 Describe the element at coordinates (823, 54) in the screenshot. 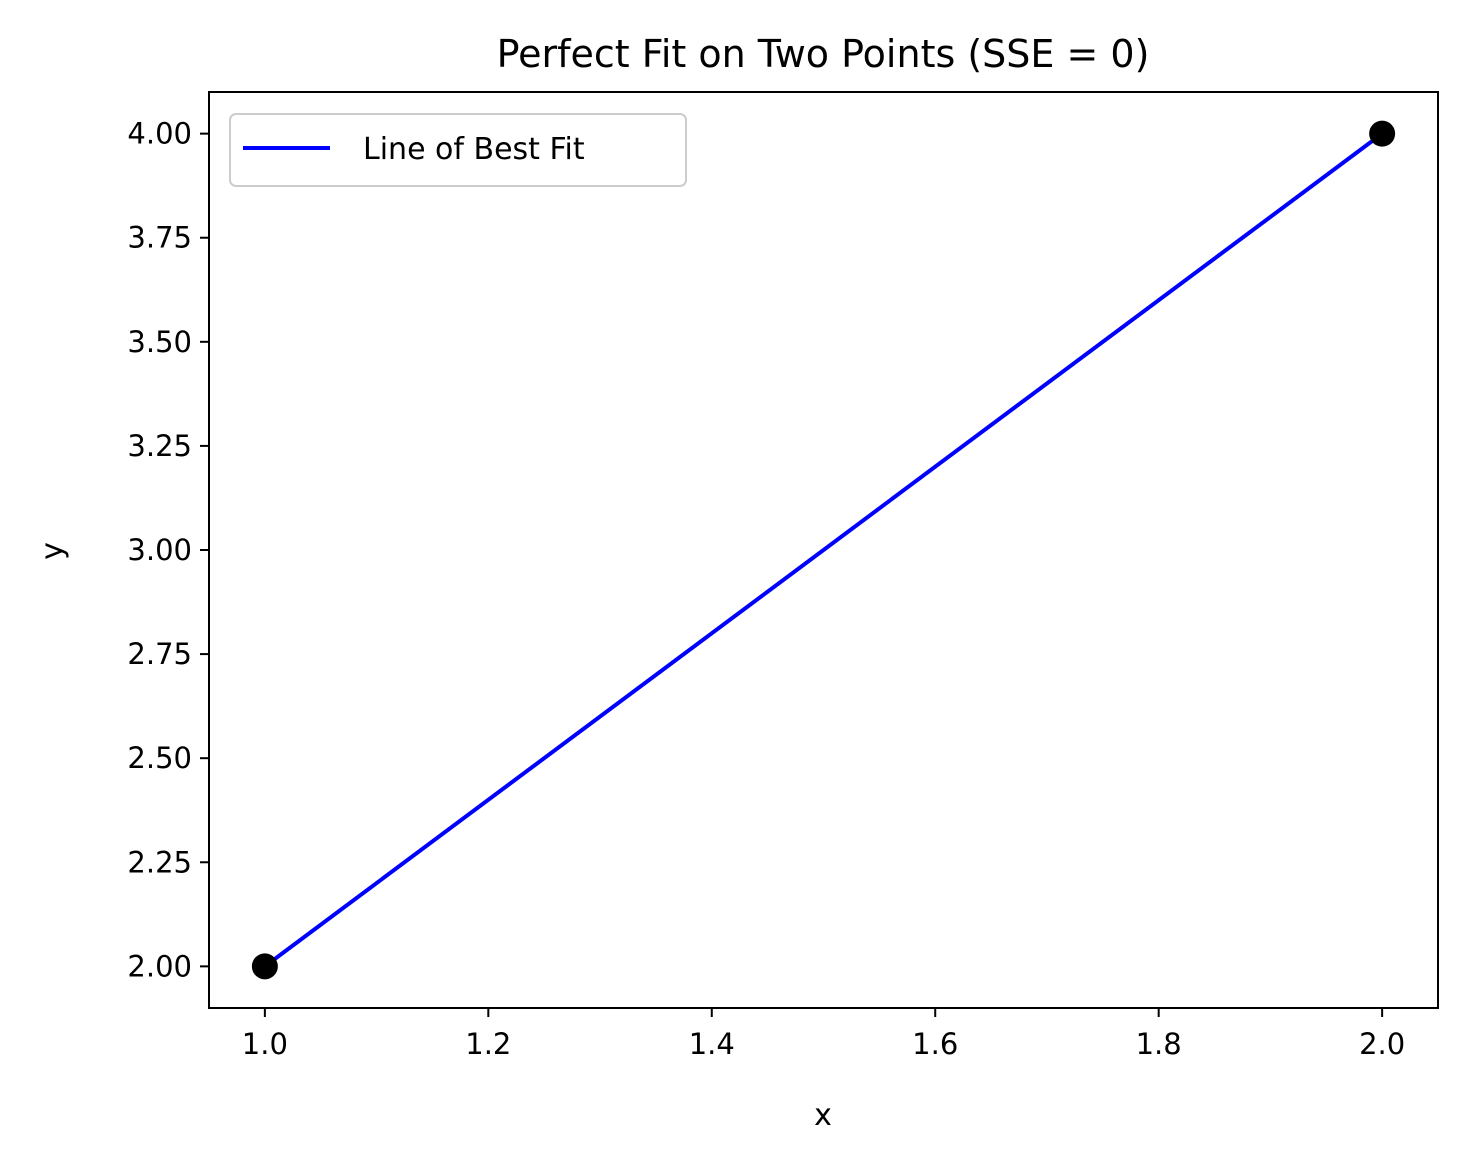

I see `chart-title: Perfect Fit on Two Points (SSE = 0)` at that location.